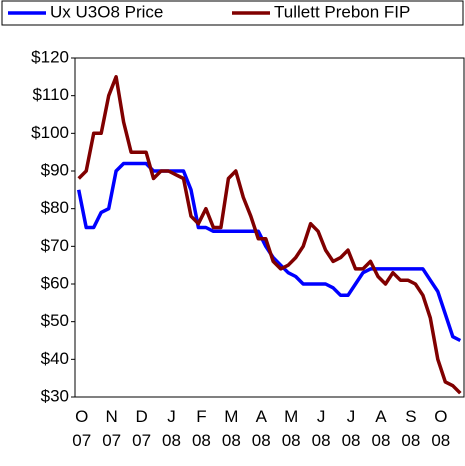  I want to click on legend-label: Ux U3O8 Price, so click(106, 11).